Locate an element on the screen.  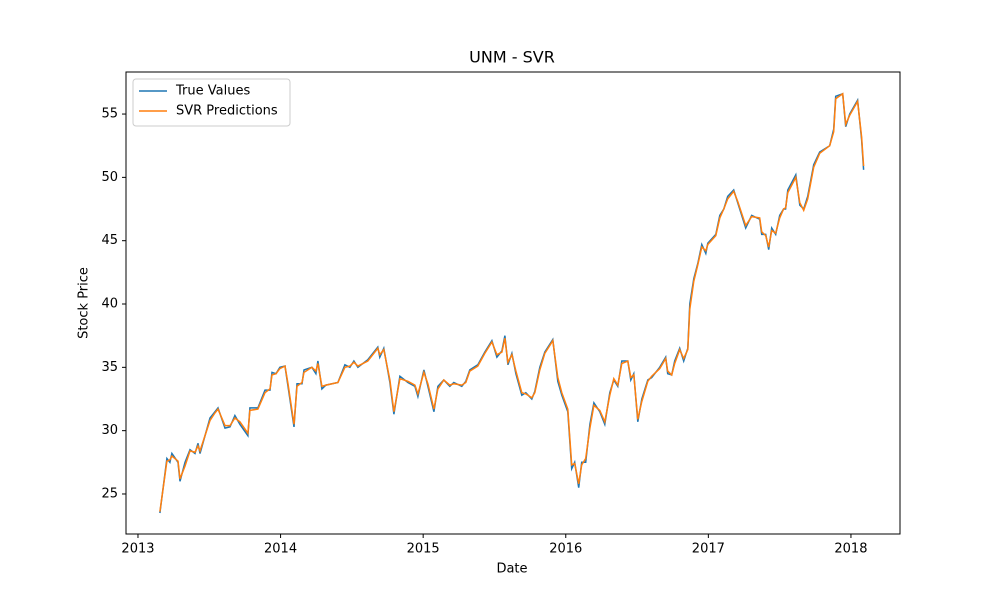
x-tick-label: 2014 is located at coordinates (280, 549).